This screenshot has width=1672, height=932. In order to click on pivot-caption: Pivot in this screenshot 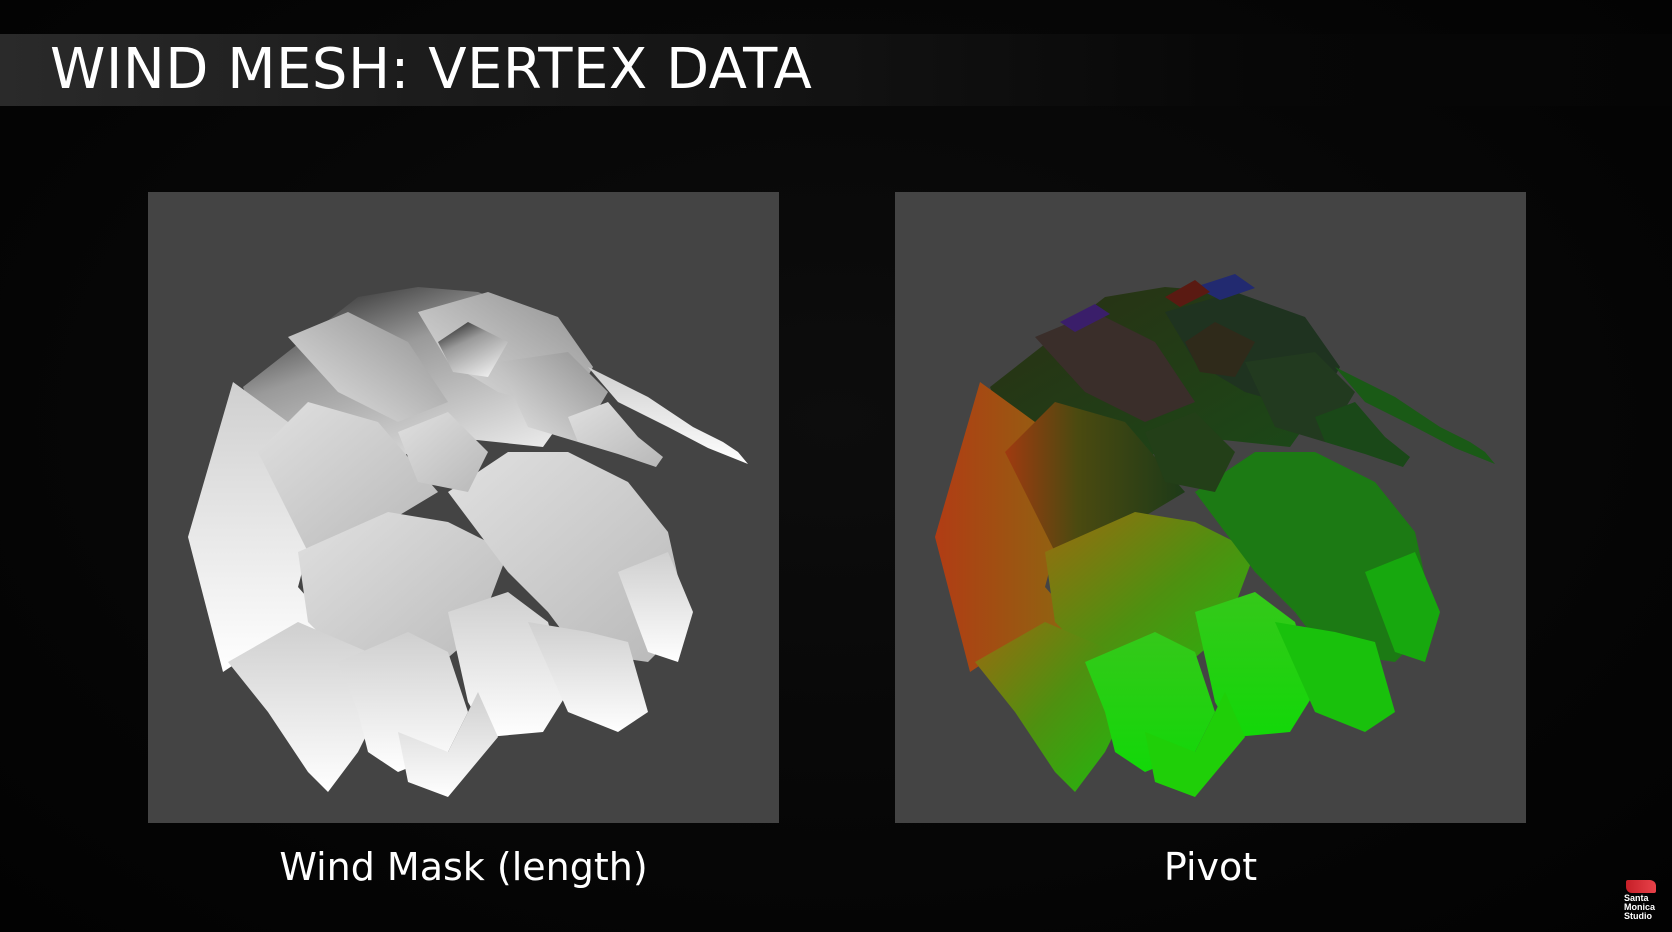, I will do `click(1210, 867)`.